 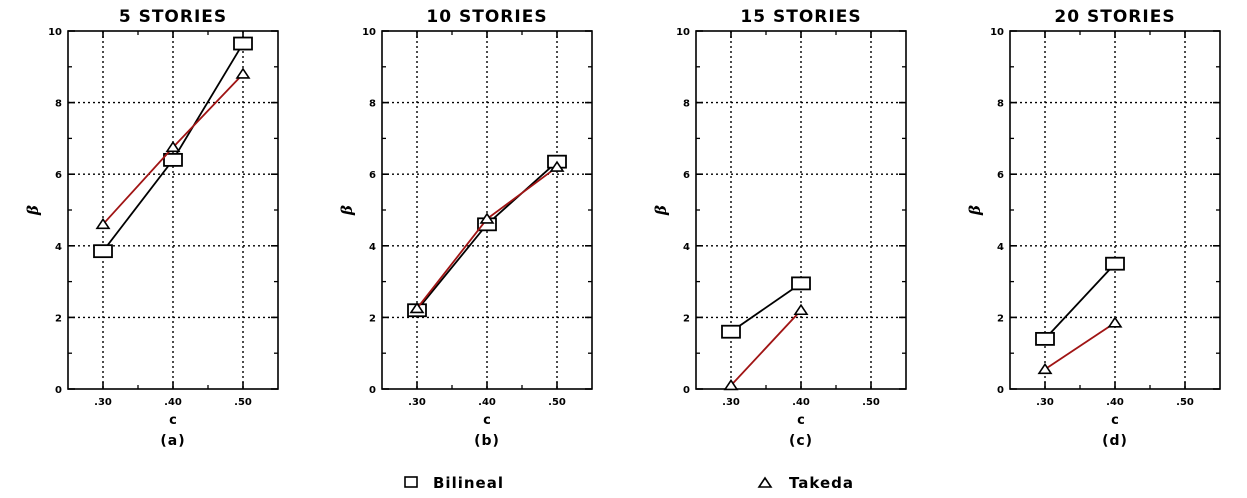 I want to click on chart-title: 20 STORIES, so click(x=1114, y=17).